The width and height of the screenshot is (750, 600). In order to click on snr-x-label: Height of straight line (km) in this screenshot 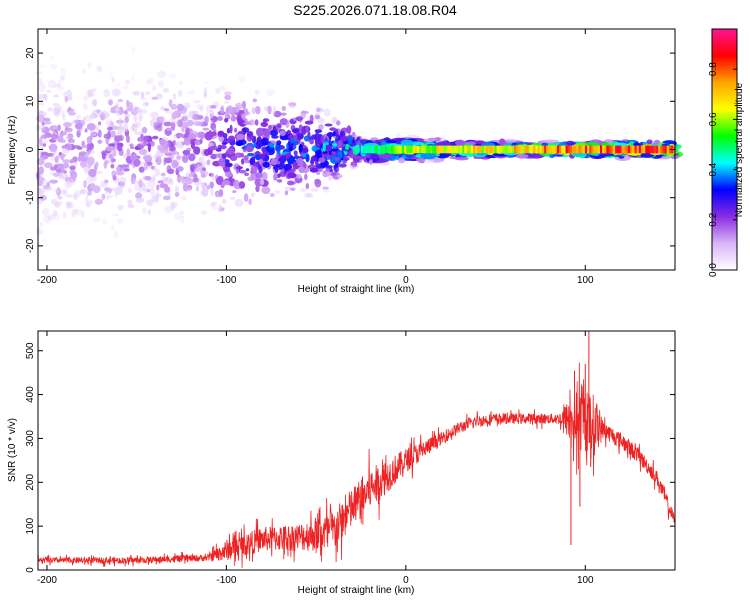, I will do `click(356, 590)`.